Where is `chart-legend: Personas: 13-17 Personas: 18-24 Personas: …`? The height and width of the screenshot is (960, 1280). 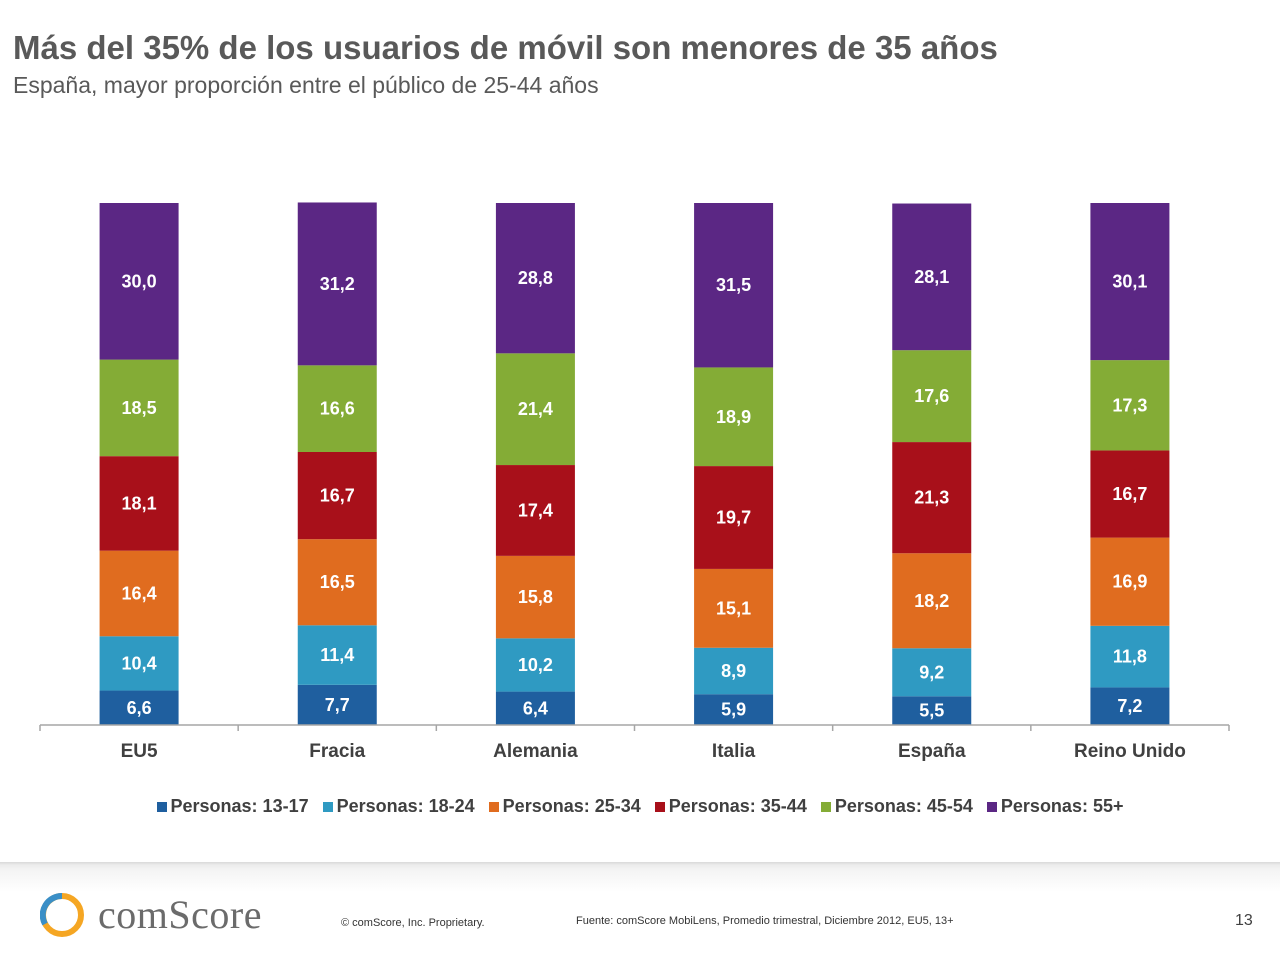
chart-legend: Personas: 13-17 Personas: 18-24 Personas: … is located at coordinates (640, 806).